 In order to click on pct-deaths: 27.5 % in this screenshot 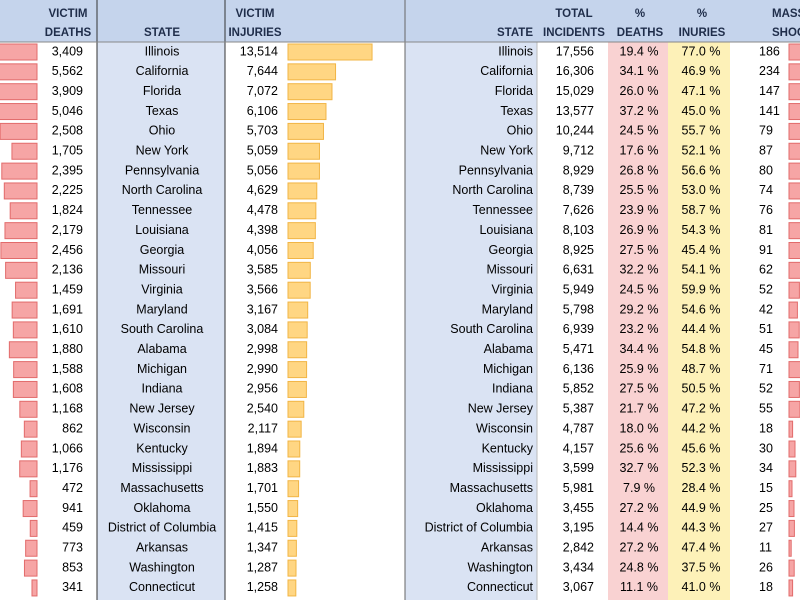, I will do `click(639, 250)`.